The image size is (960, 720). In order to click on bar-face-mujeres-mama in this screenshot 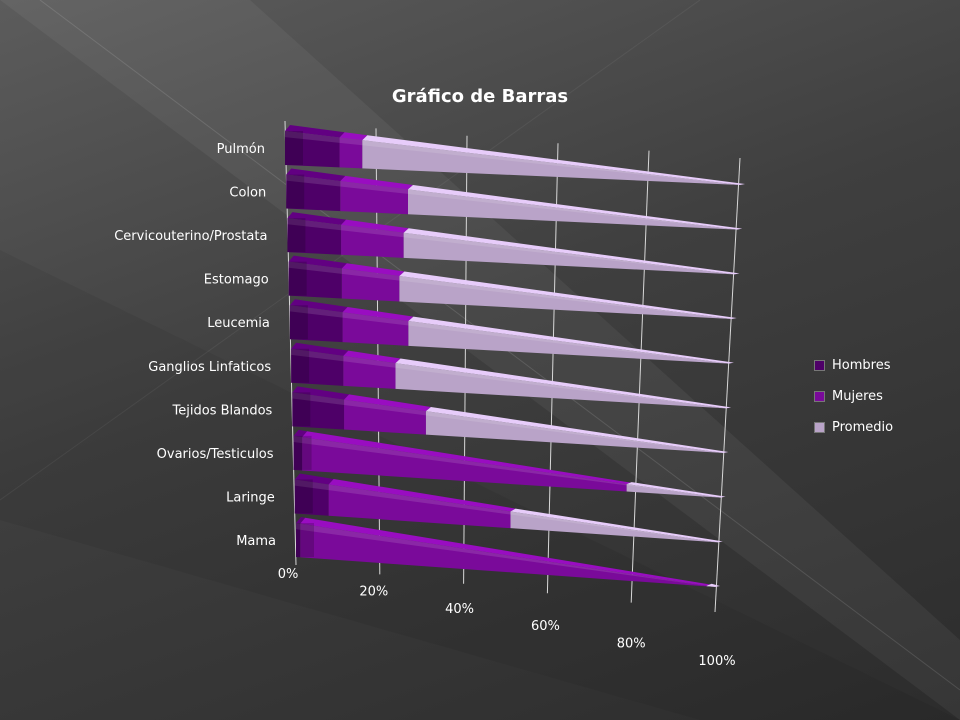, I will do `click(503, 555)`.